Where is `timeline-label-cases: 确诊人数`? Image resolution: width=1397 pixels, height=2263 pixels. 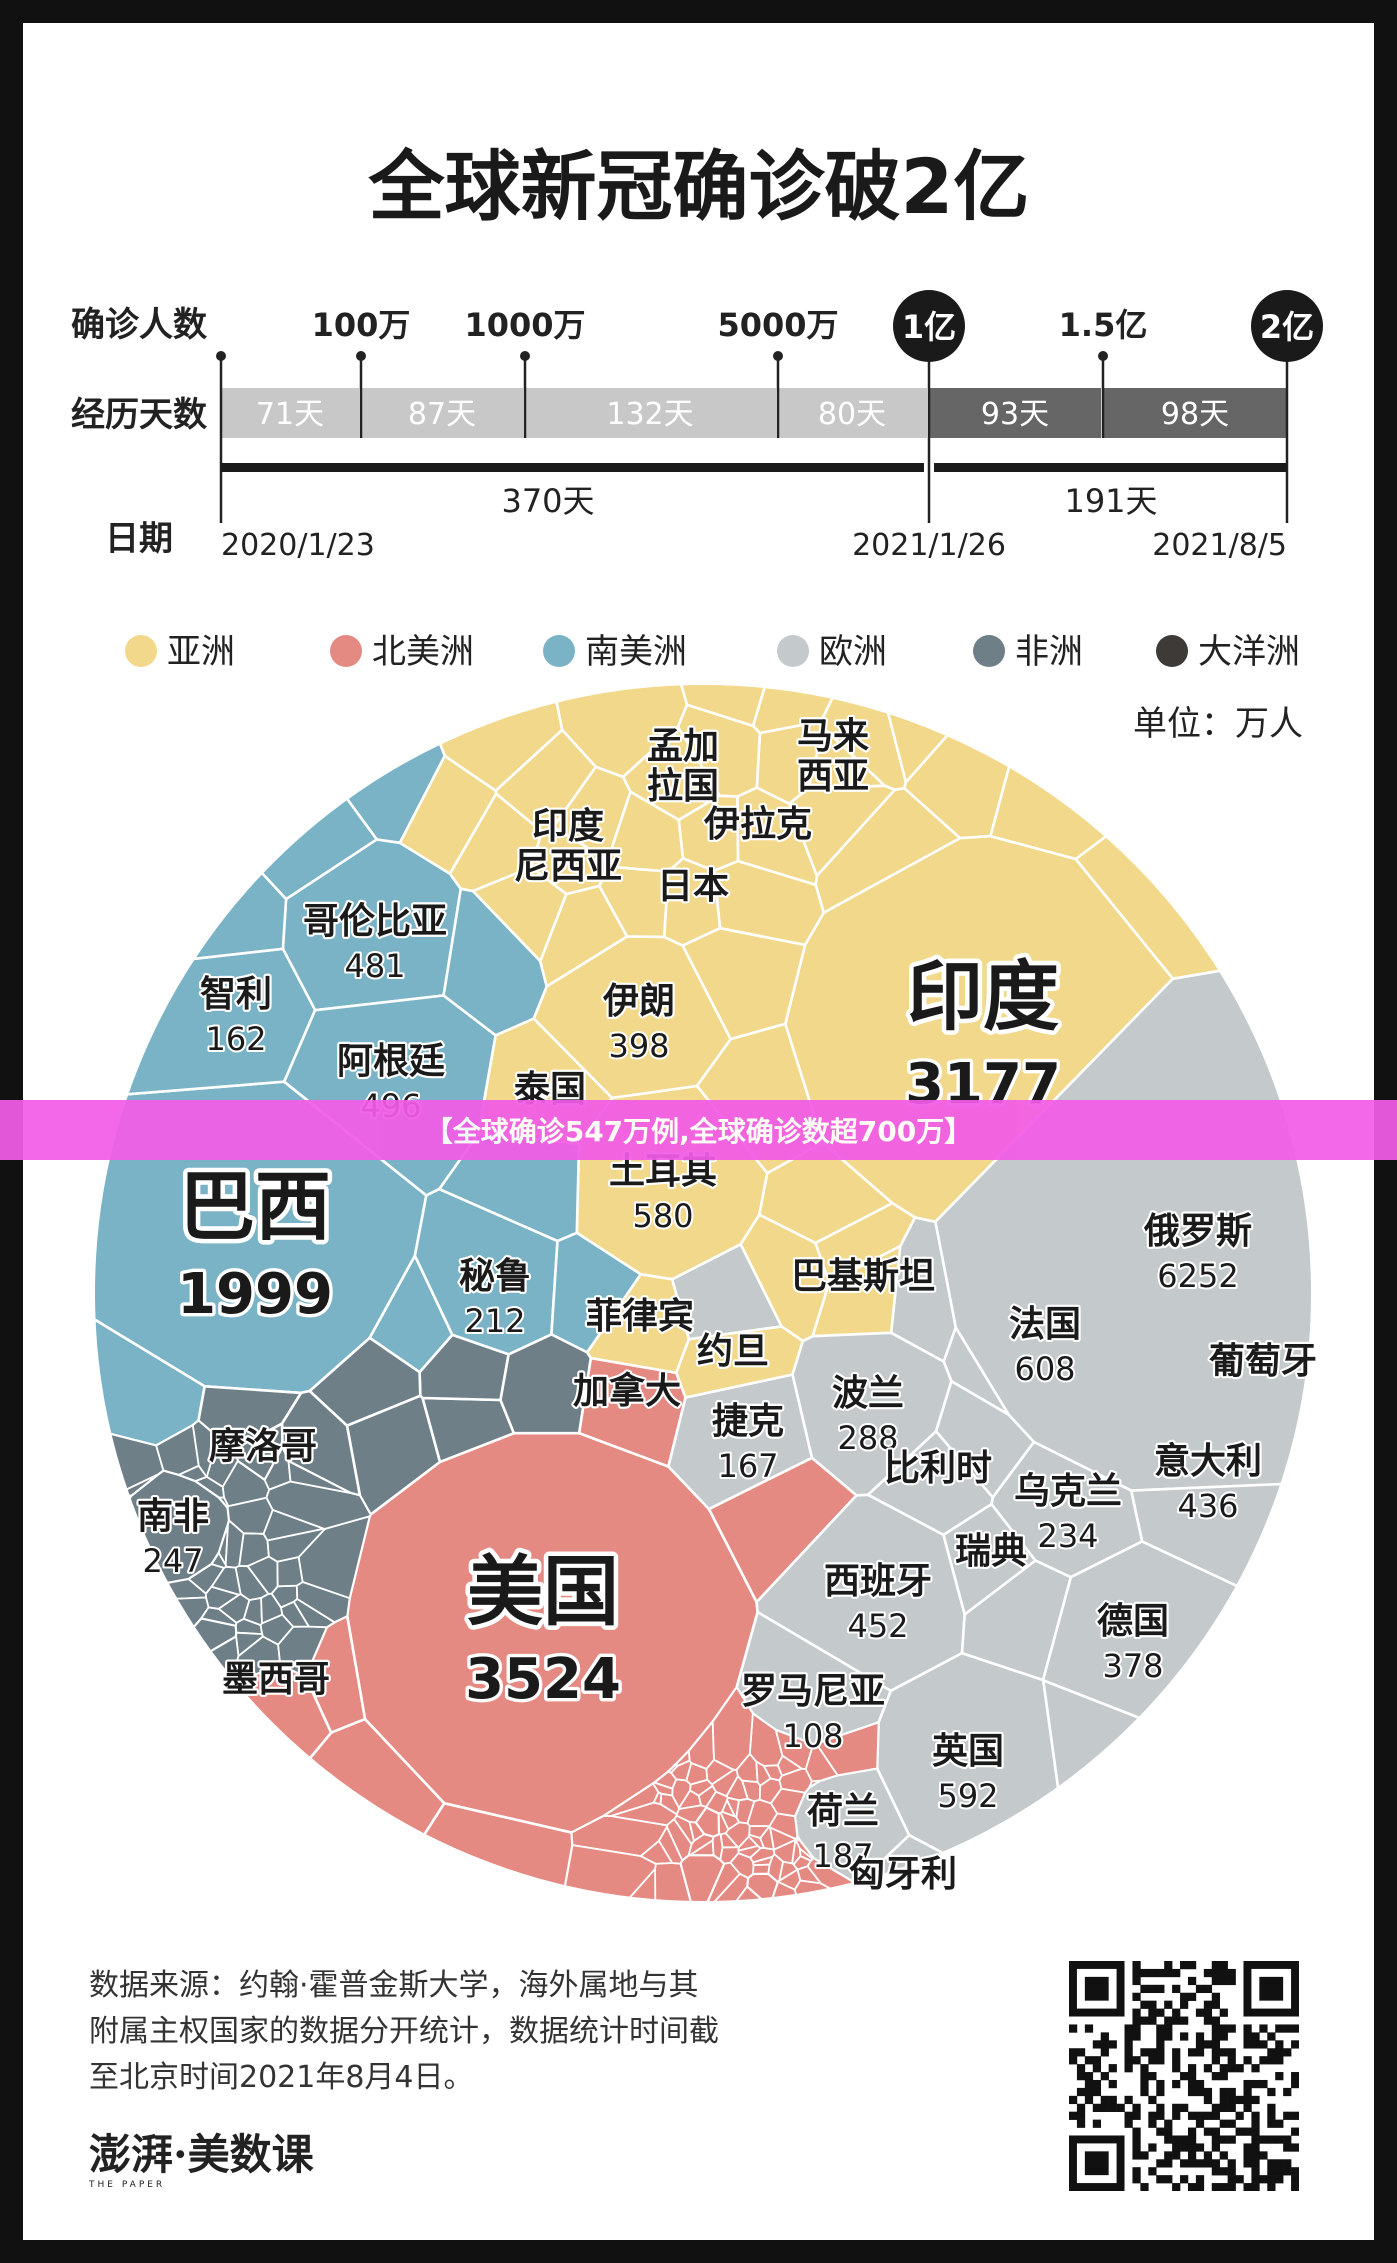
timeline-label-cases: 确诊人数 is located at coordinates (139, 325).